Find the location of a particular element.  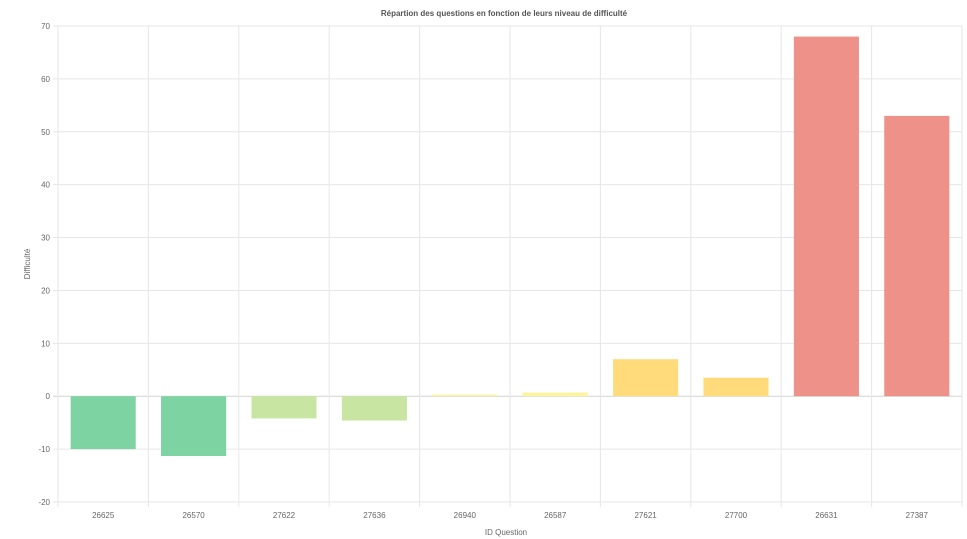

x-tick-label: 26940 is located at coordinates (465, 515).